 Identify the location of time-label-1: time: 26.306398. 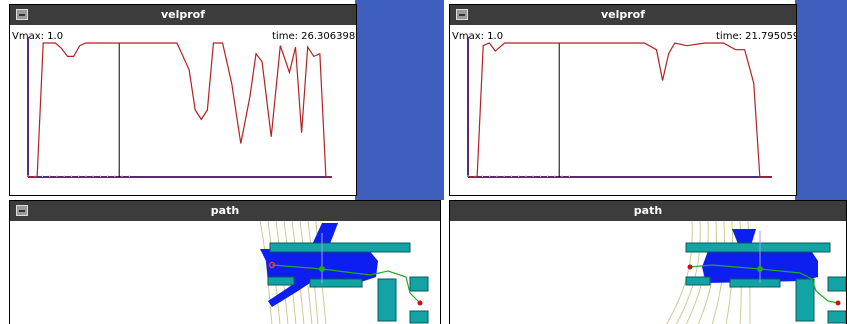
(314, 36).